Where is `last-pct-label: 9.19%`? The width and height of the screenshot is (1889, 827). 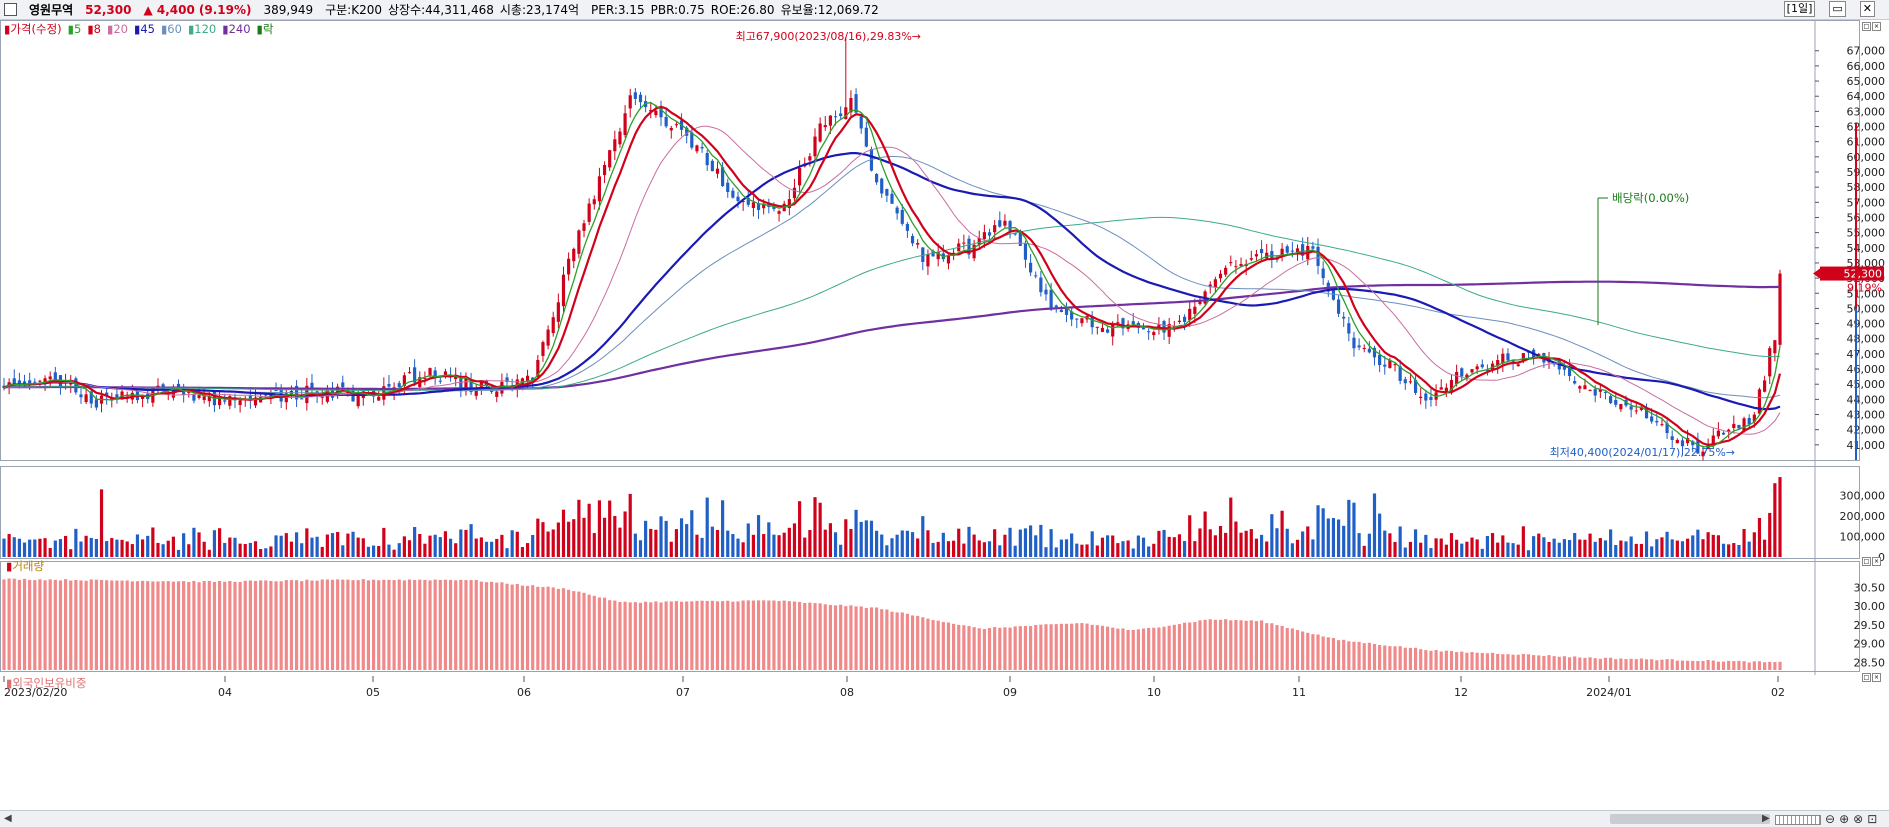 last-pct-label: 9.19% is located at coordinates (1864, 288).